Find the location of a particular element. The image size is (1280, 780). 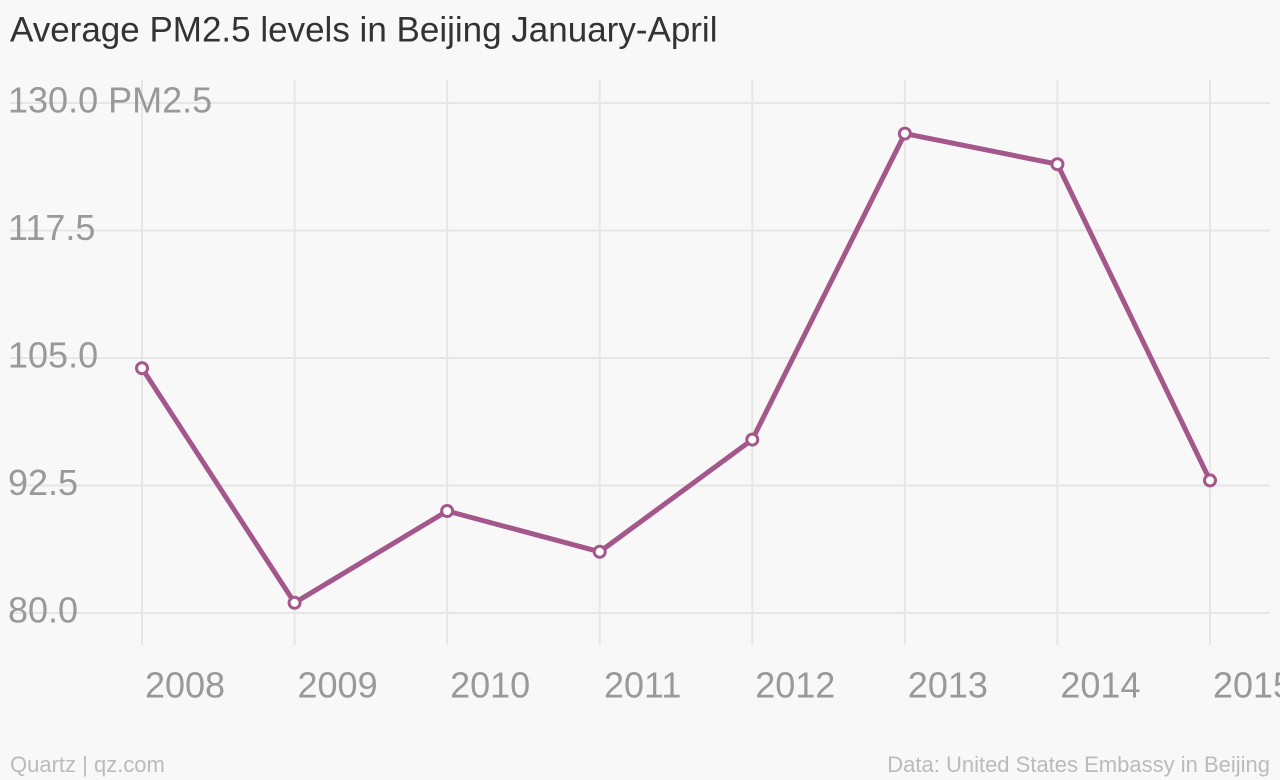

x-tick-label: 2011 is located at coordinates (642, 685).